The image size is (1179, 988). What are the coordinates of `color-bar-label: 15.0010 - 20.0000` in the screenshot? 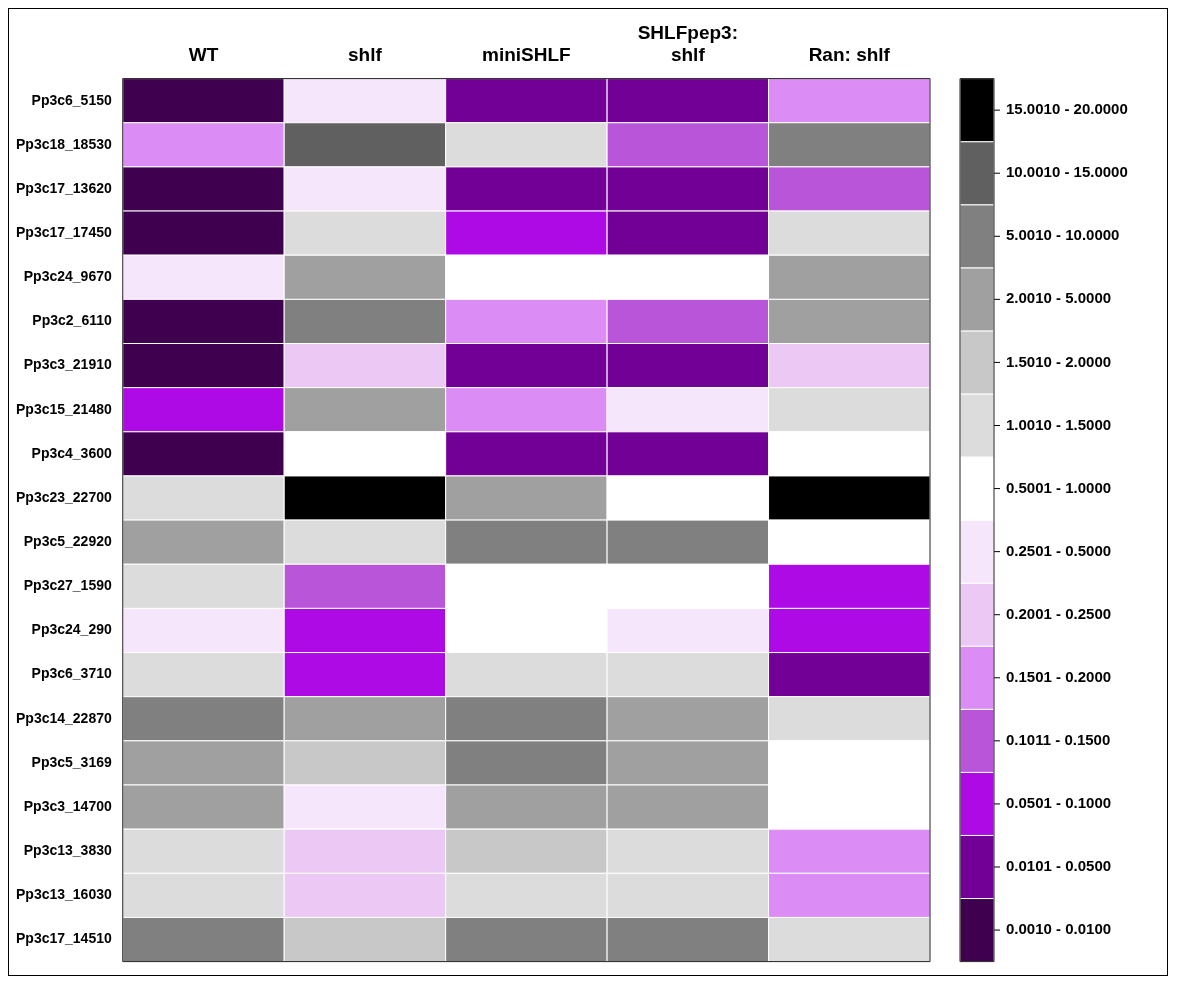 It's located at (1067, 109).